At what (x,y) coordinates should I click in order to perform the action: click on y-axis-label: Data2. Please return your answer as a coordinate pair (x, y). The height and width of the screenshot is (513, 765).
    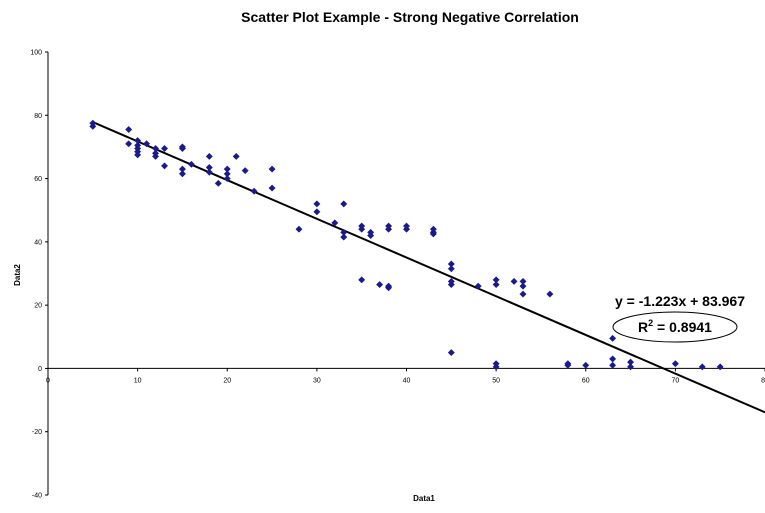
    Looking at the image, I should click on (17, 275).